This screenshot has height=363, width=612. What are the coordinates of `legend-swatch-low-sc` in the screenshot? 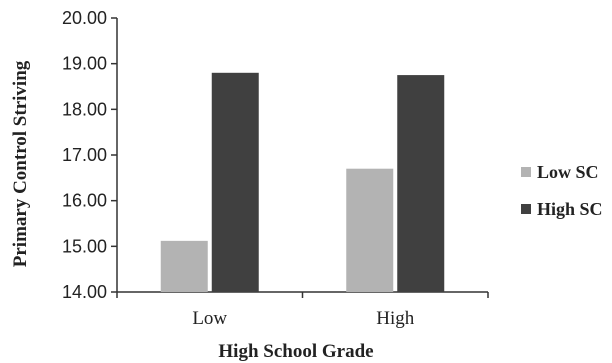 It's located at (526, 172).